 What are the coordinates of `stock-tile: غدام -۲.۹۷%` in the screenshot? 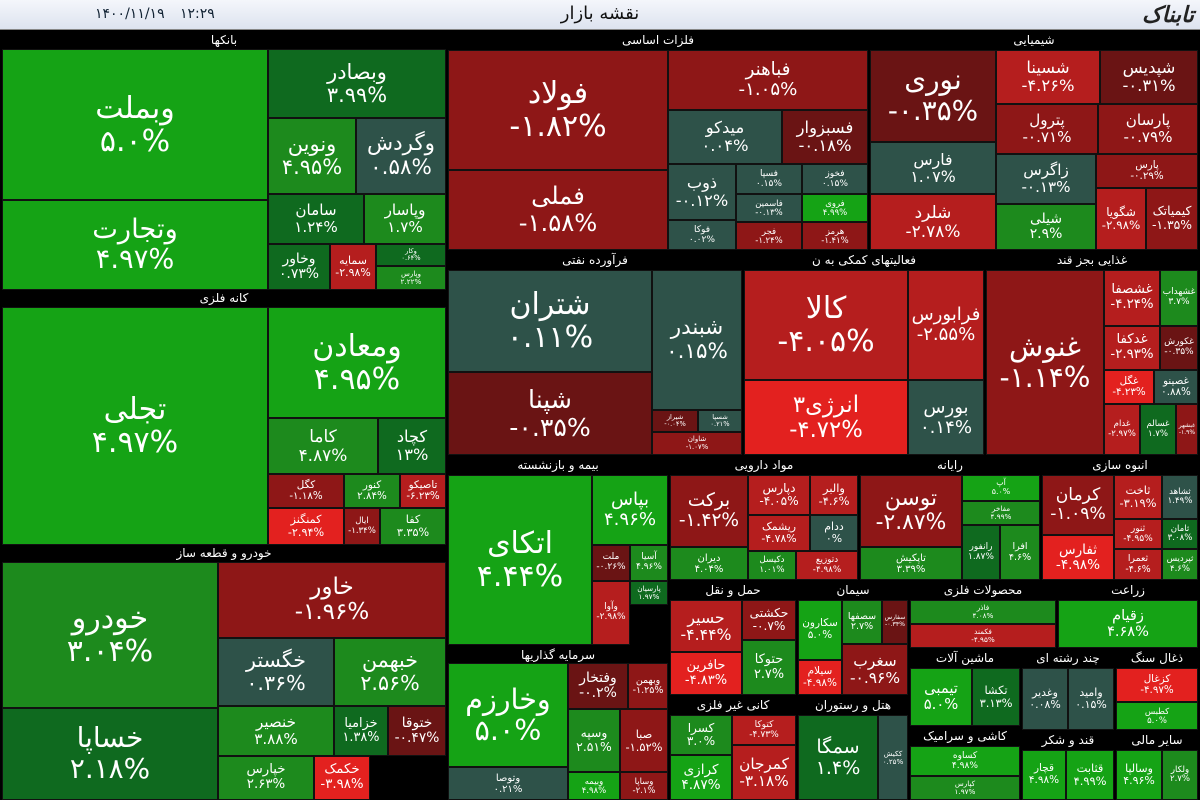 It's located at (1122, 429).